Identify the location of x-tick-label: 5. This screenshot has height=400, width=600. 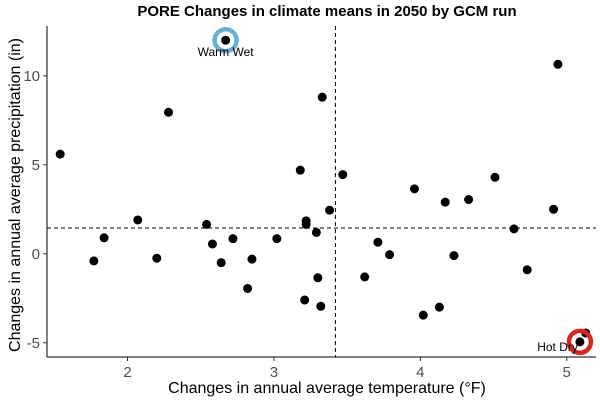
(567, 372).